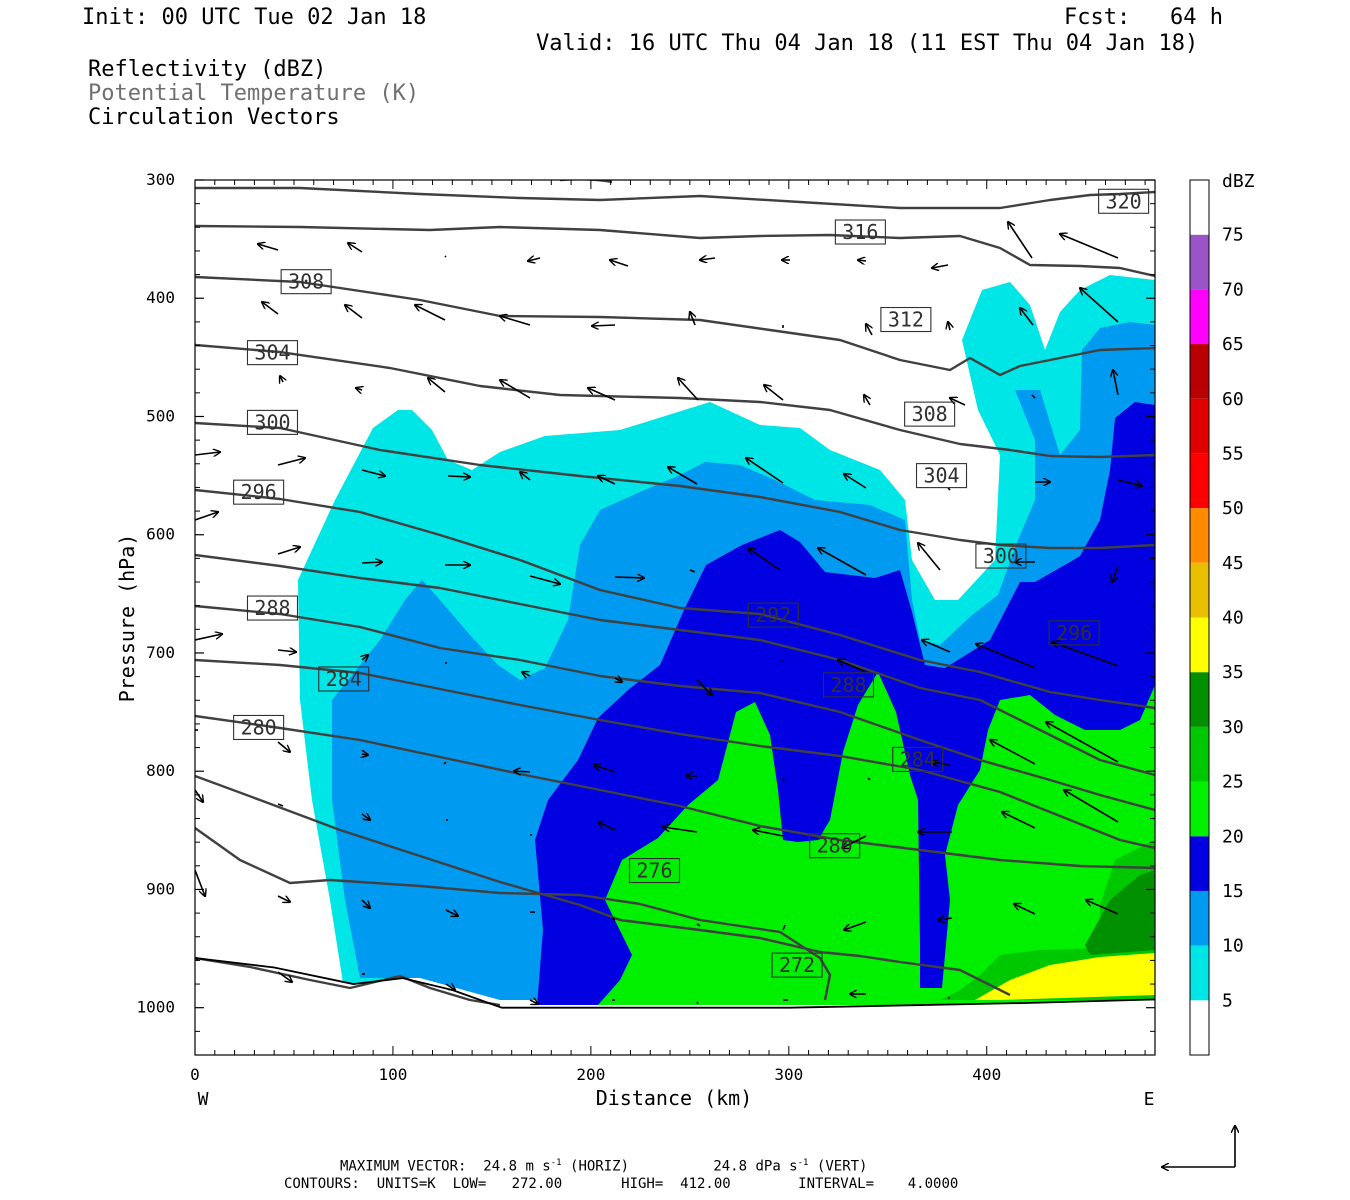 The image size is (1350, 1200). Describe the element at coordinates (160, 534) in the screenshot. I see `y-tick-label: 600` at that location.